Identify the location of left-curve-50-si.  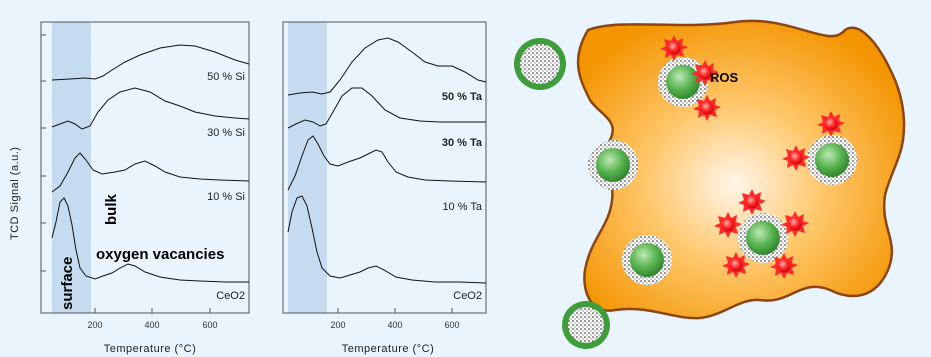
(150, 62).